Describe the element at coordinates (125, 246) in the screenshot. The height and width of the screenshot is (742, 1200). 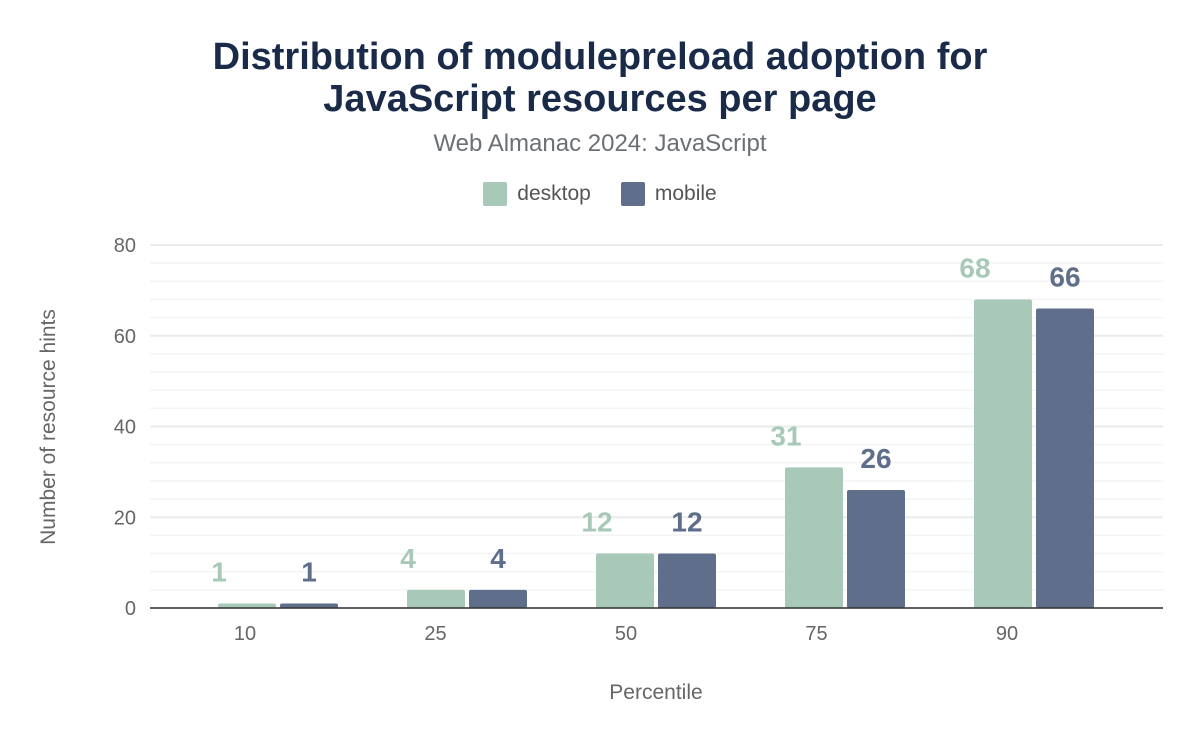
I see `y-tick-label: 80` at that location.